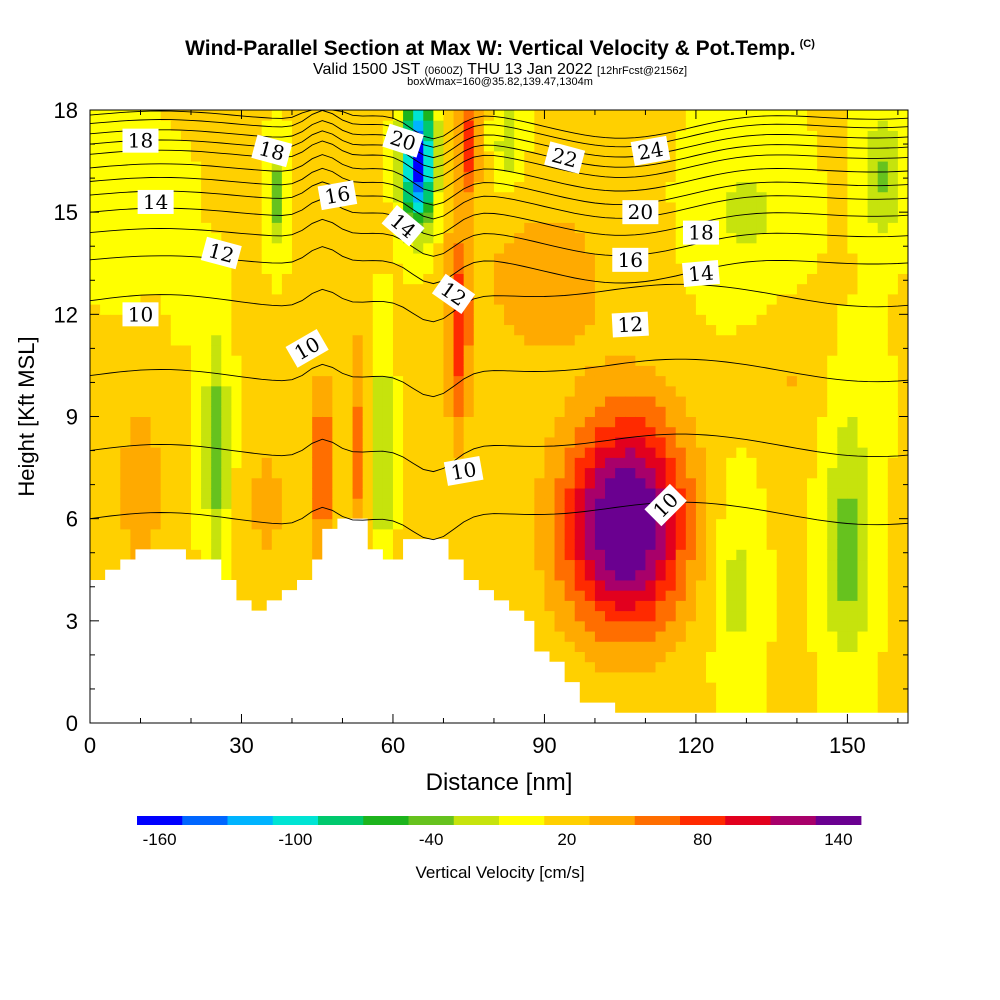  I want to click on theta-label-text: 16, so click(337, 195).